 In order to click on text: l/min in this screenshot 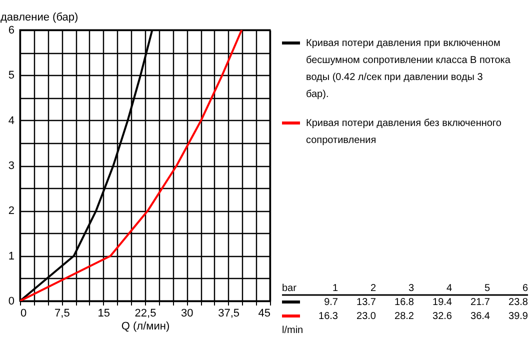, I will do `click(293, 330)`.